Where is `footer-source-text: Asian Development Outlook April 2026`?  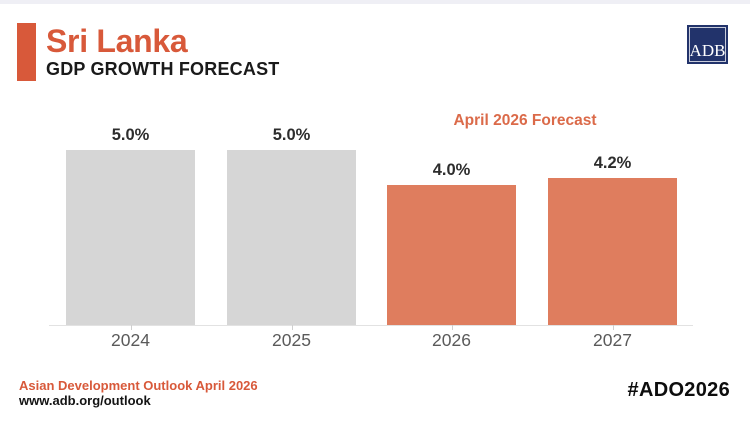
footer-source-text: Asian Development Outlook April 2026 is located at coordinates (138, 385).